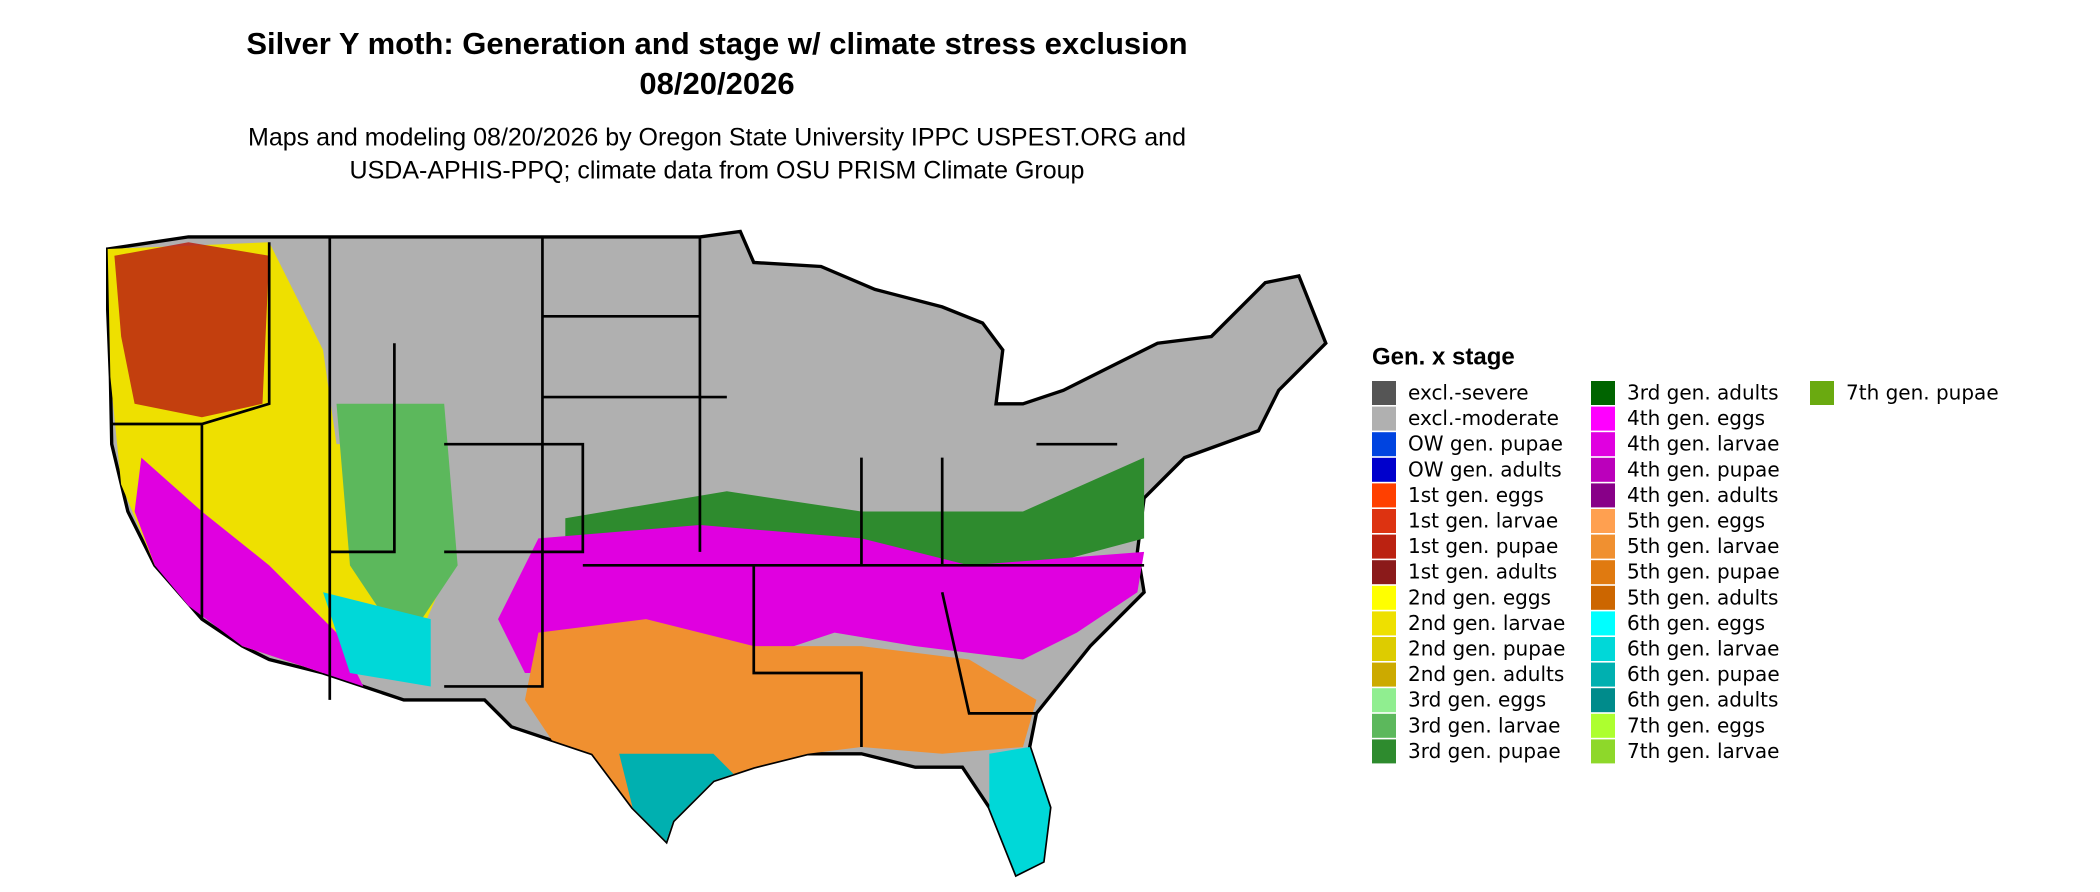  I want to click on legend-label: 7th gen. eggs, so click(1696, 725).